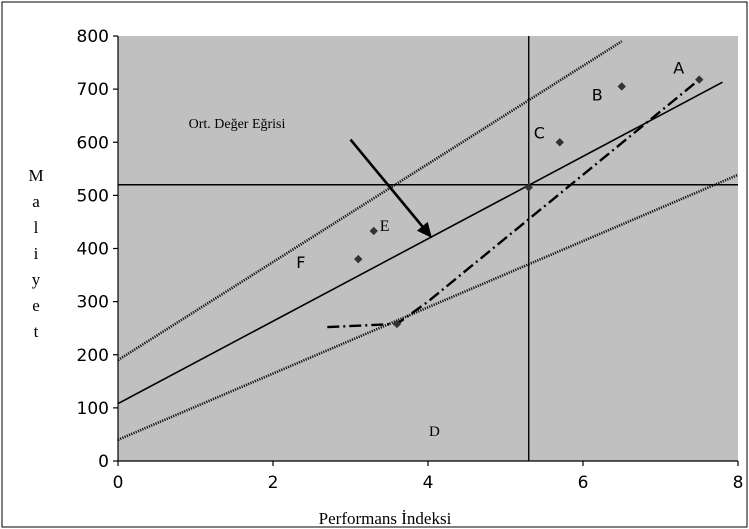 The height and width of the screenshot is (529, 749). I want to click on y-axis-title-char: y, so click(36, 279).